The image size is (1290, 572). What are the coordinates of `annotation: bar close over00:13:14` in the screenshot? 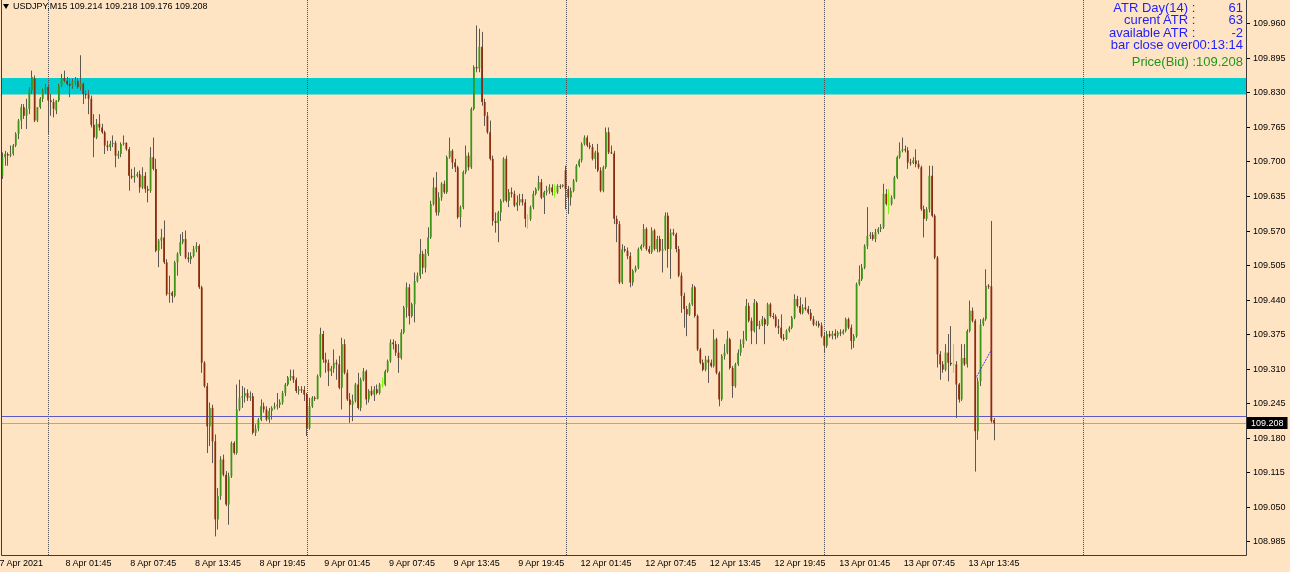 It's located at (1176, 45).